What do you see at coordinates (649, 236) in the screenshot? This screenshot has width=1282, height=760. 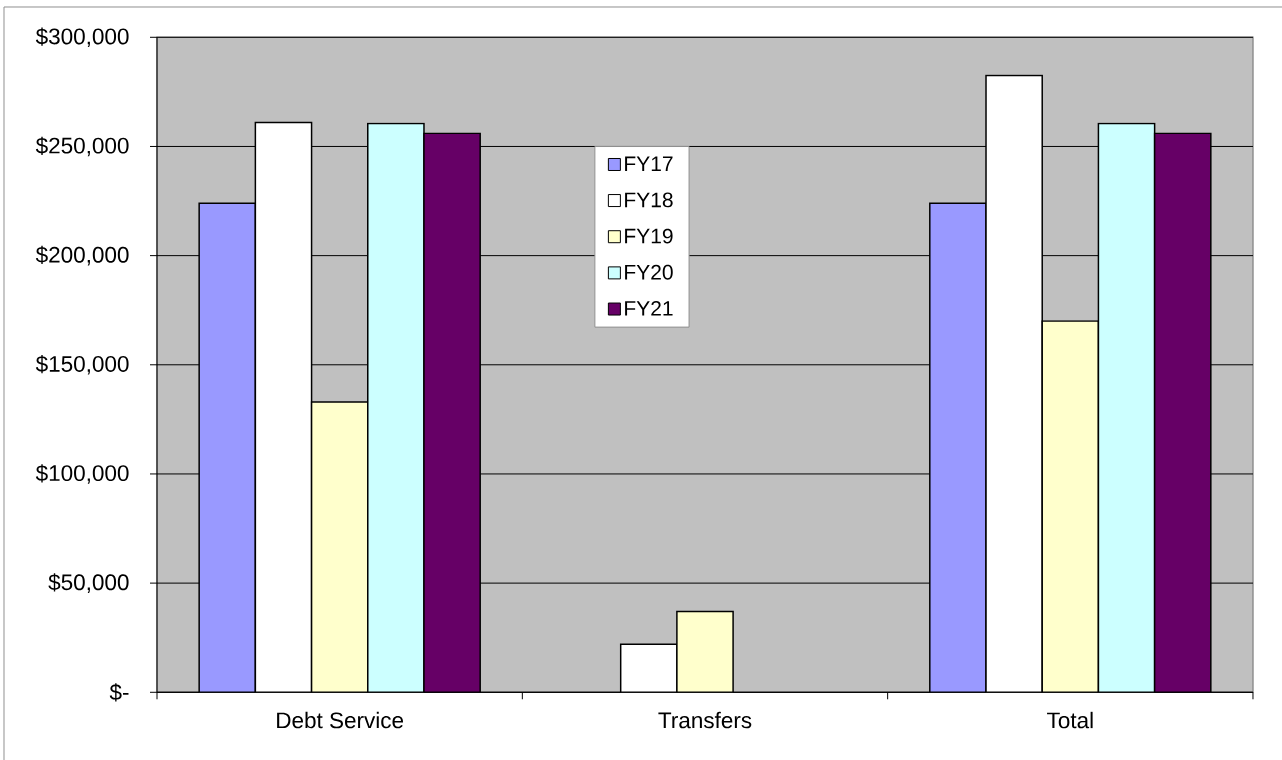 I see `legend-label: FY19` at bounding box center [649, 236].